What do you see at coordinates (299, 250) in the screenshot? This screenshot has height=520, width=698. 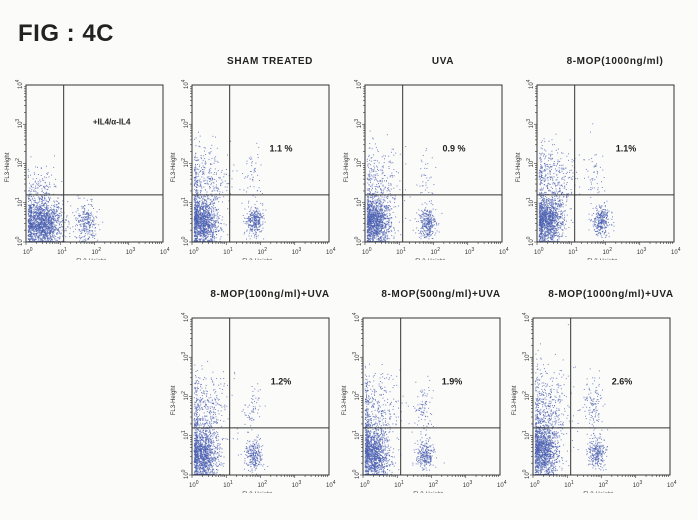 I see `x-tick-exponent: 3` at bounding box center [299, 250].